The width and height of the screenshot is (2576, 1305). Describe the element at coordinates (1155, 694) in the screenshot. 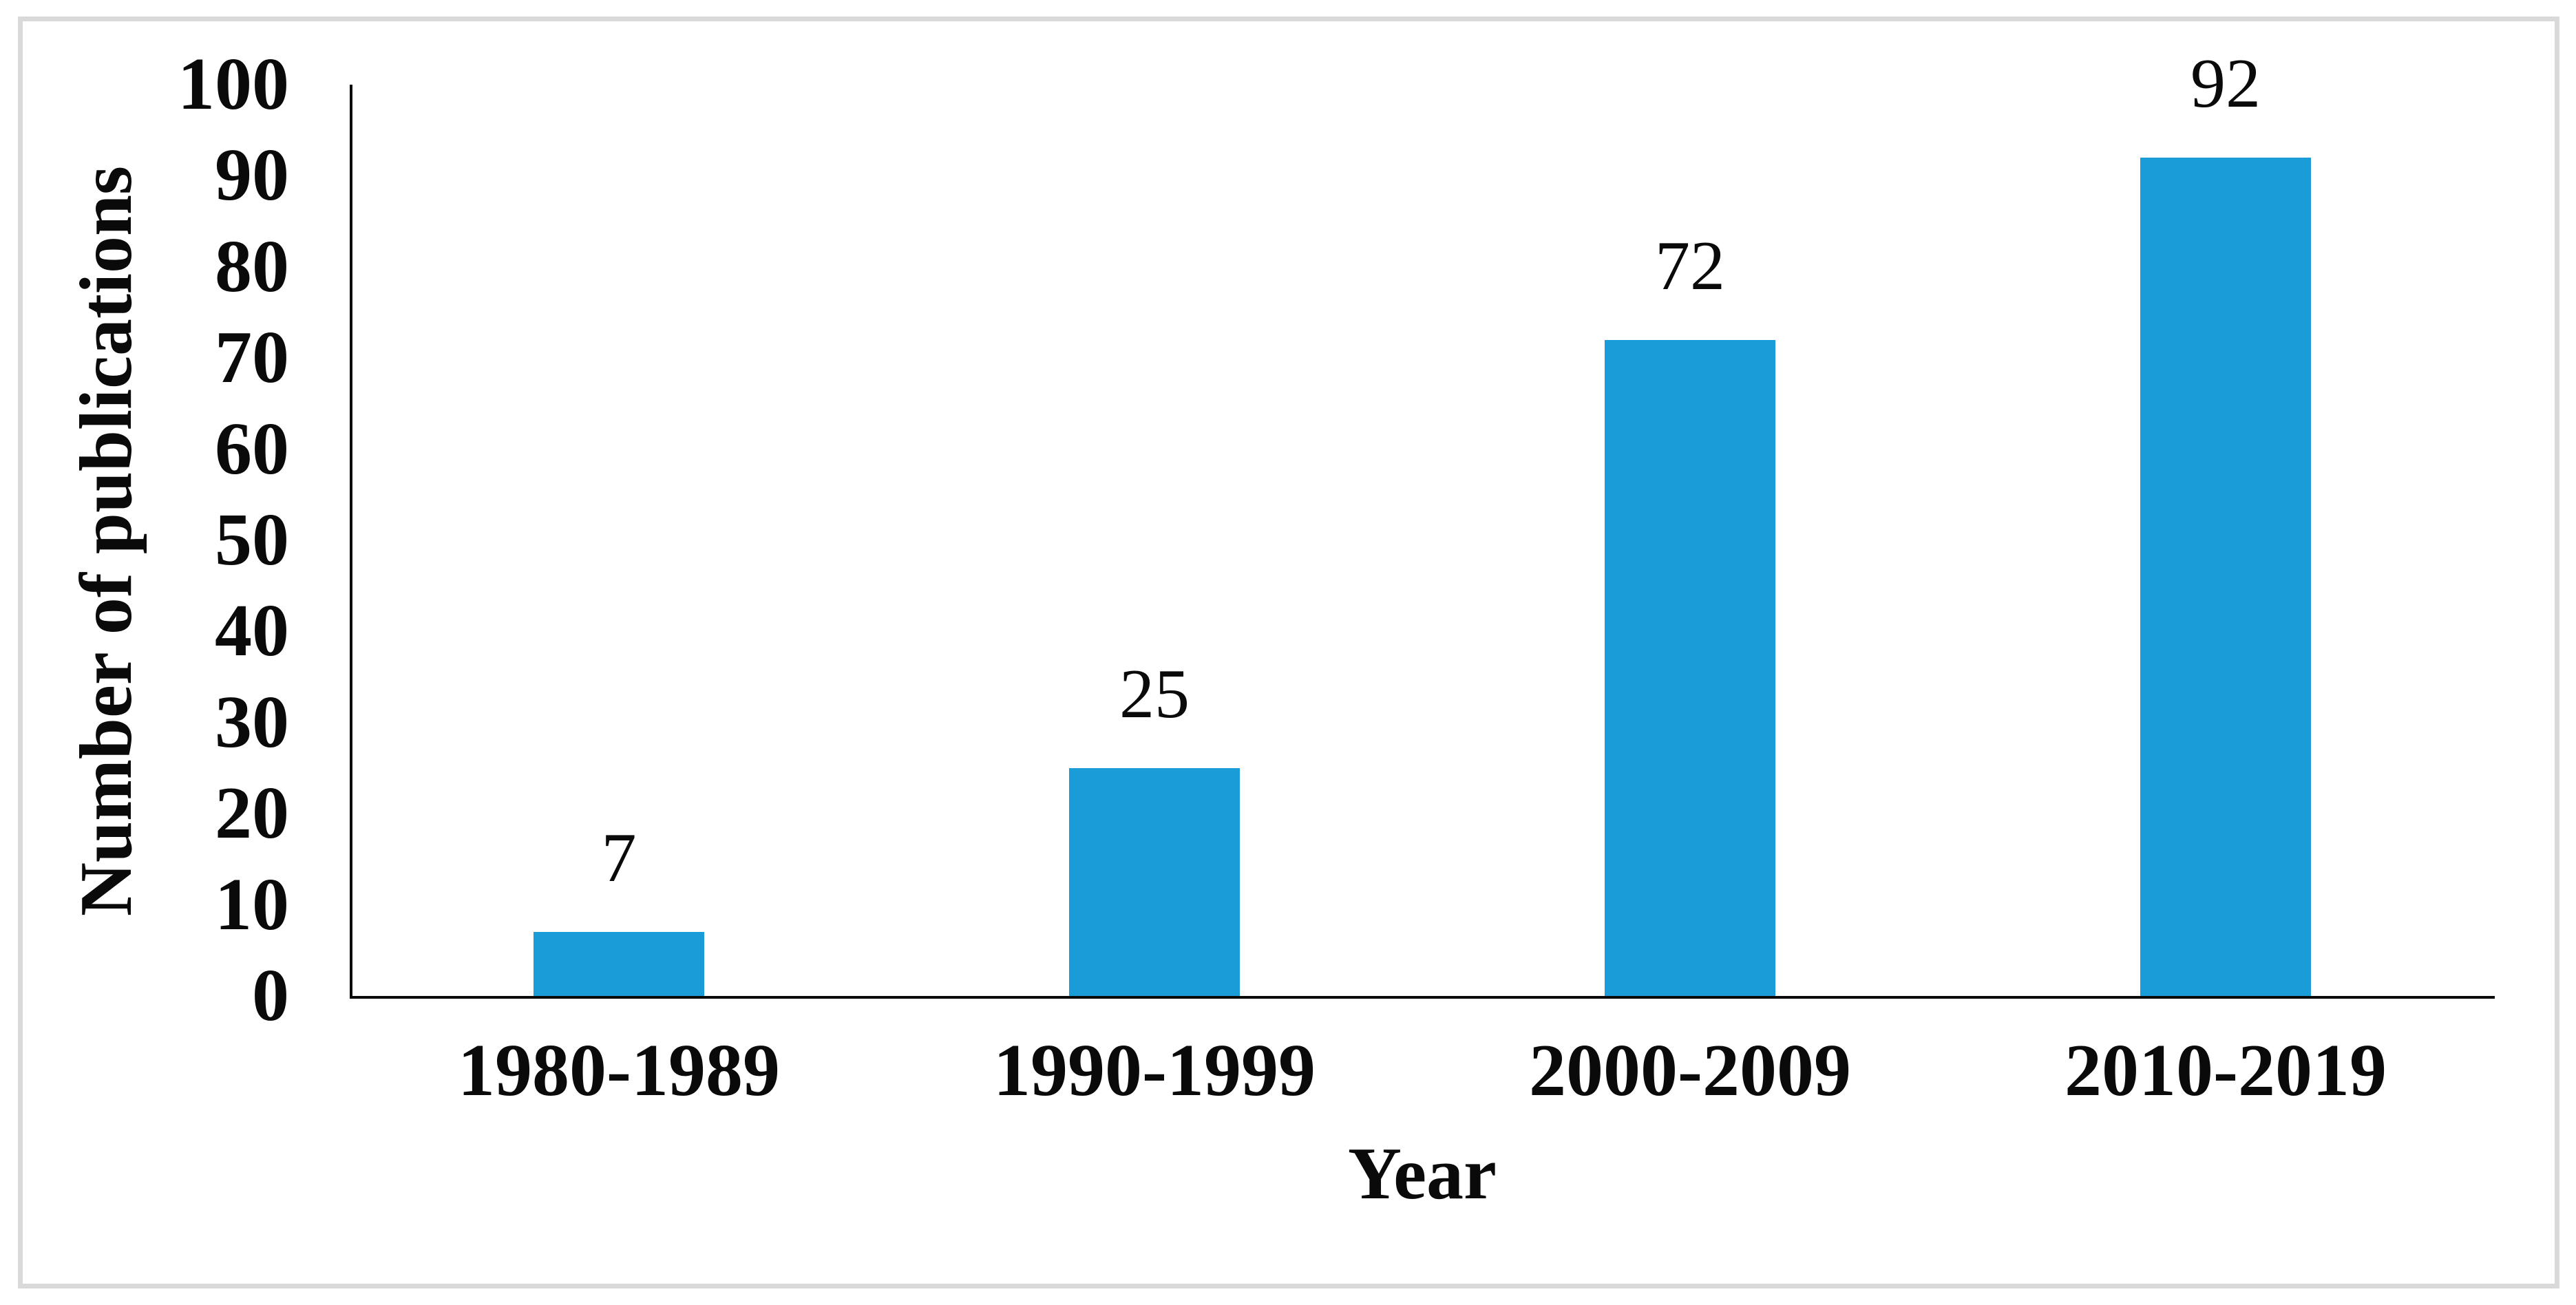

I see `bar-value-label: 25` at that location.